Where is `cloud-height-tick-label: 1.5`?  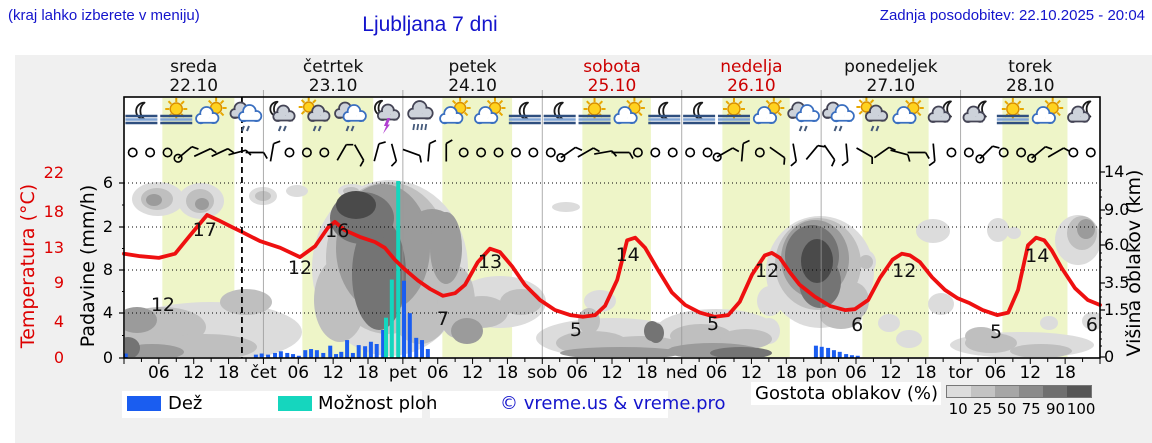
cloud-height-tick-label: 1.5 is located at coordinates (1117, 309).